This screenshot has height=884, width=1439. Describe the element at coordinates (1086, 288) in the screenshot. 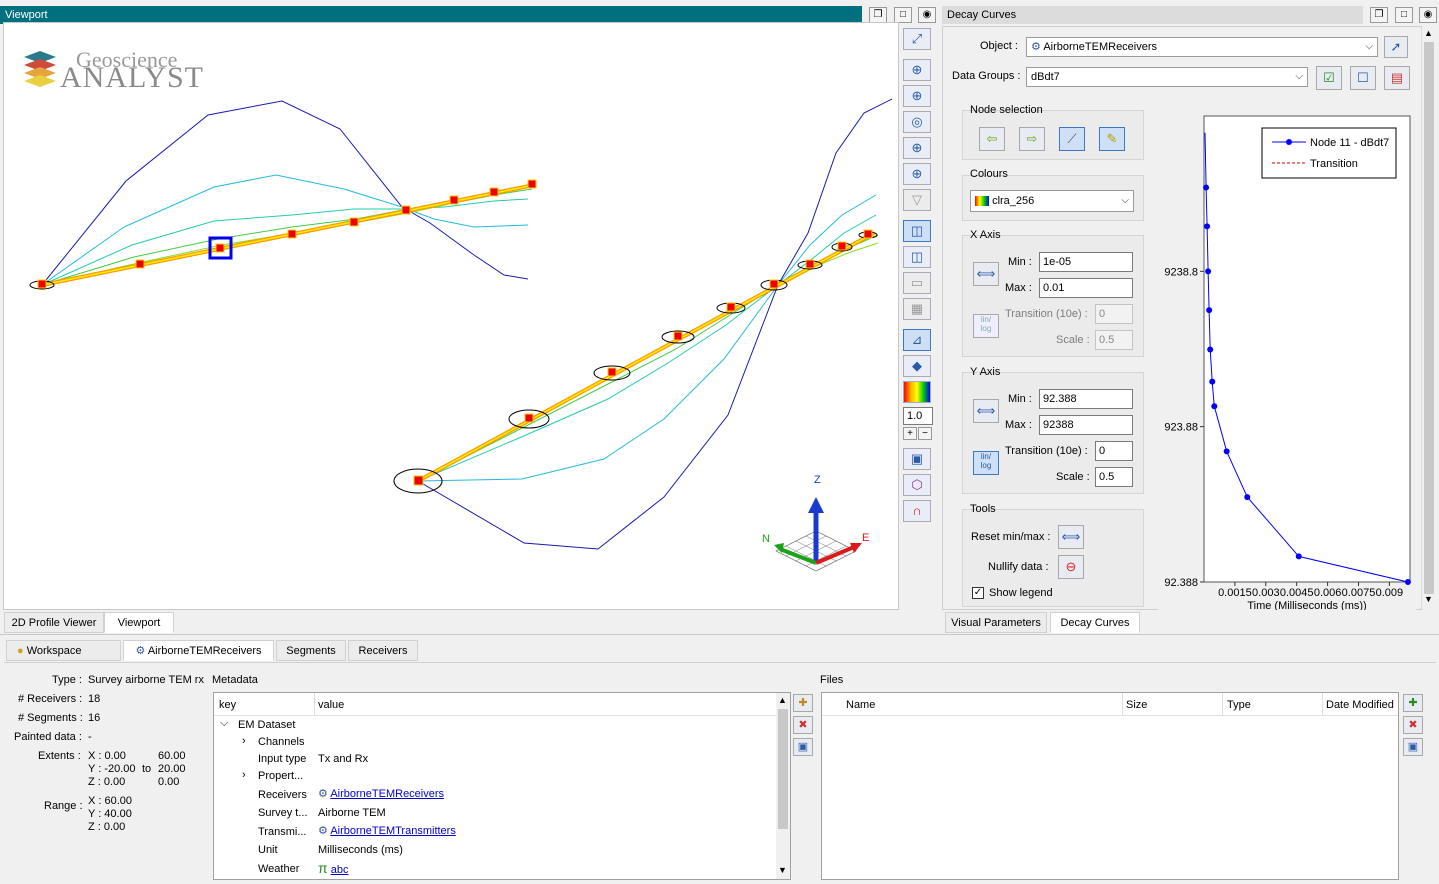

I see `x-max-input: 0.01` at that location.